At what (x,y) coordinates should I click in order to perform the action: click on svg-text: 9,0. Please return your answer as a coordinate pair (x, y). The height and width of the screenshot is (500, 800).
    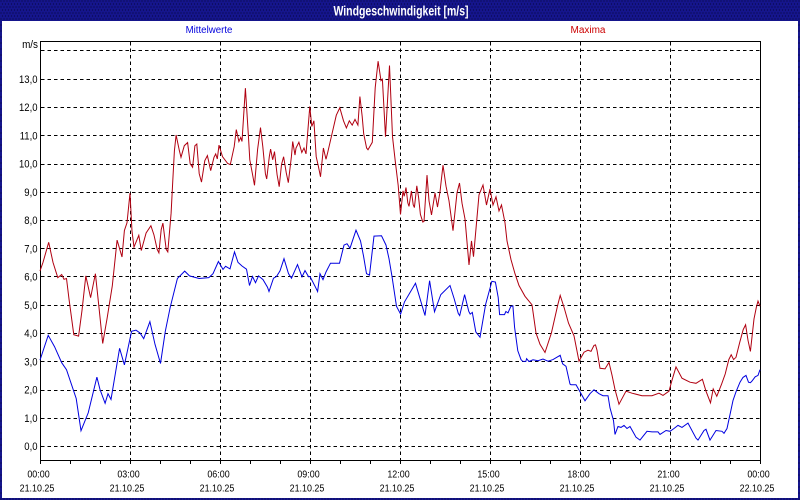
    Looking at the image, I should click on (30, 193).